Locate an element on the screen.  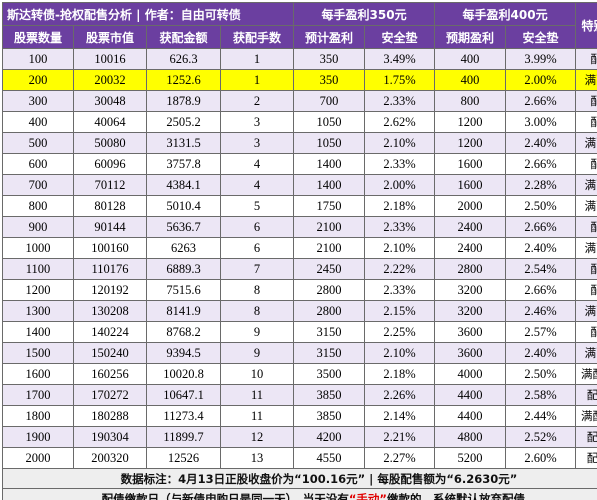
cell-allot-amount: 5010.4 is located at coordinates (183, 206).